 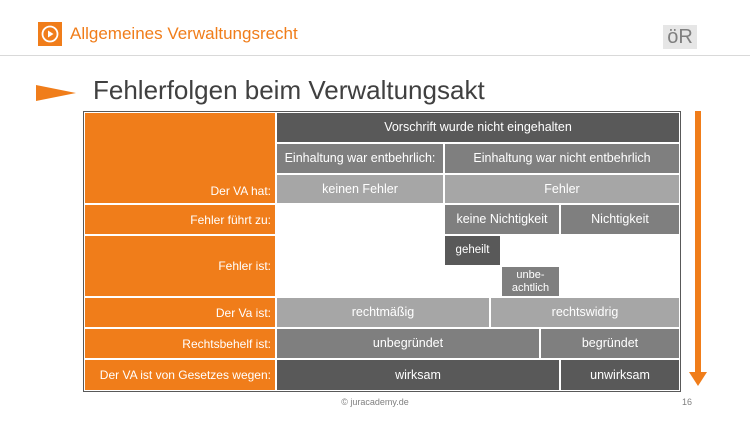 I want to click on row-label-rechtsbehelf: Rechtsbehelf ist:, so click(x=180, y=343).